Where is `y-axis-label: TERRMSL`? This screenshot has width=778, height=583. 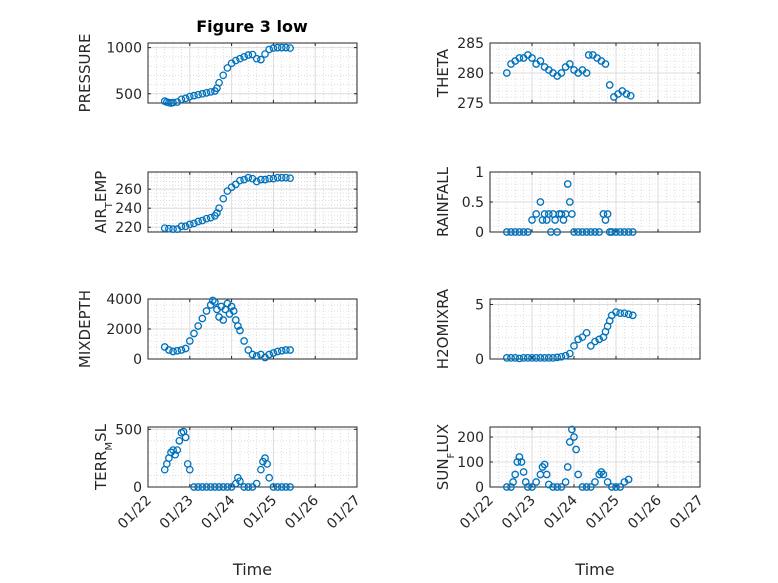 y-axis-label: TERRMSL is located at coordinates (103, 457).